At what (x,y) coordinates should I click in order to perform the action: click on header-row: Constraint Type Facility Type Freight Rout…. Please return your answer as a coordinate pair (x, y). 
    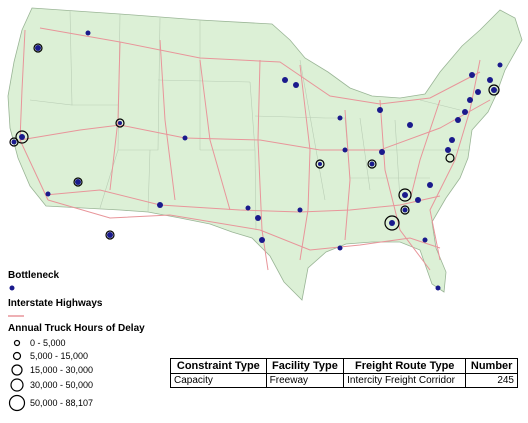
    Looking at the image, I should click on (344, 366).